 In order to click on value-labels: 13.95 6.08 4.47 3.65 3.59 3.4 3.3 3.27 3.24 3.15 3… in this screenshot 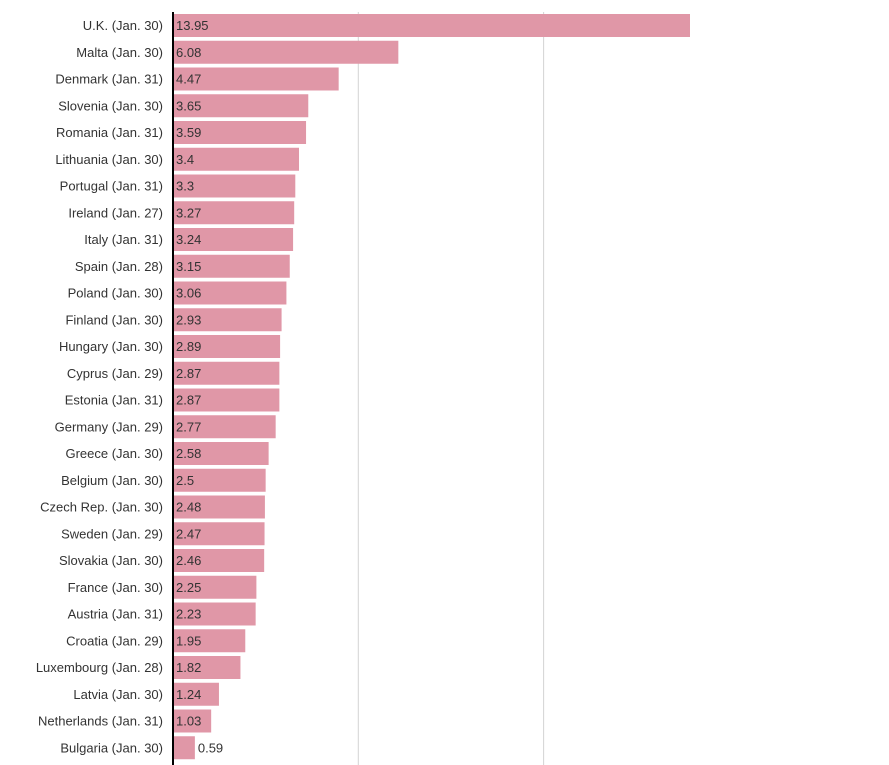, I will do `click(199, 386)`.